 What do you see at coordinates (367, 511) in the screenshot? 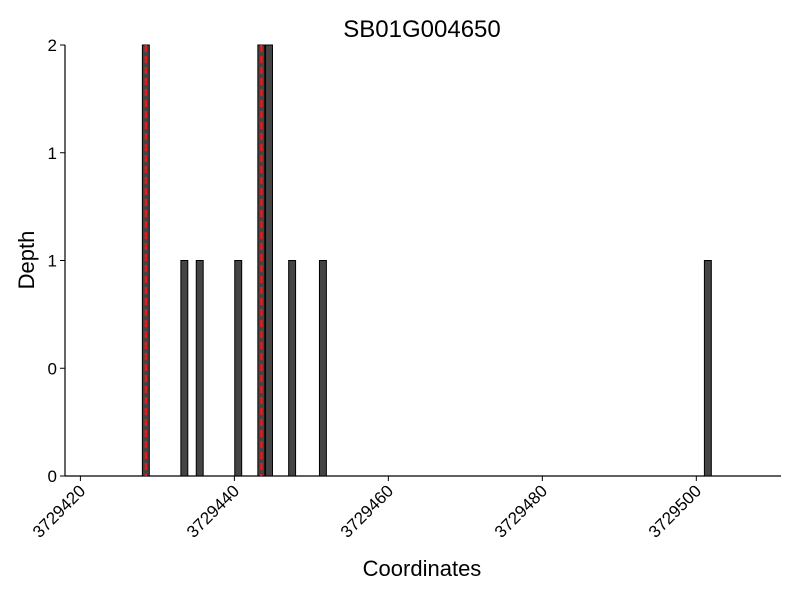
I see `x-tick-label: 3729460` at bounding box center [367, 511].